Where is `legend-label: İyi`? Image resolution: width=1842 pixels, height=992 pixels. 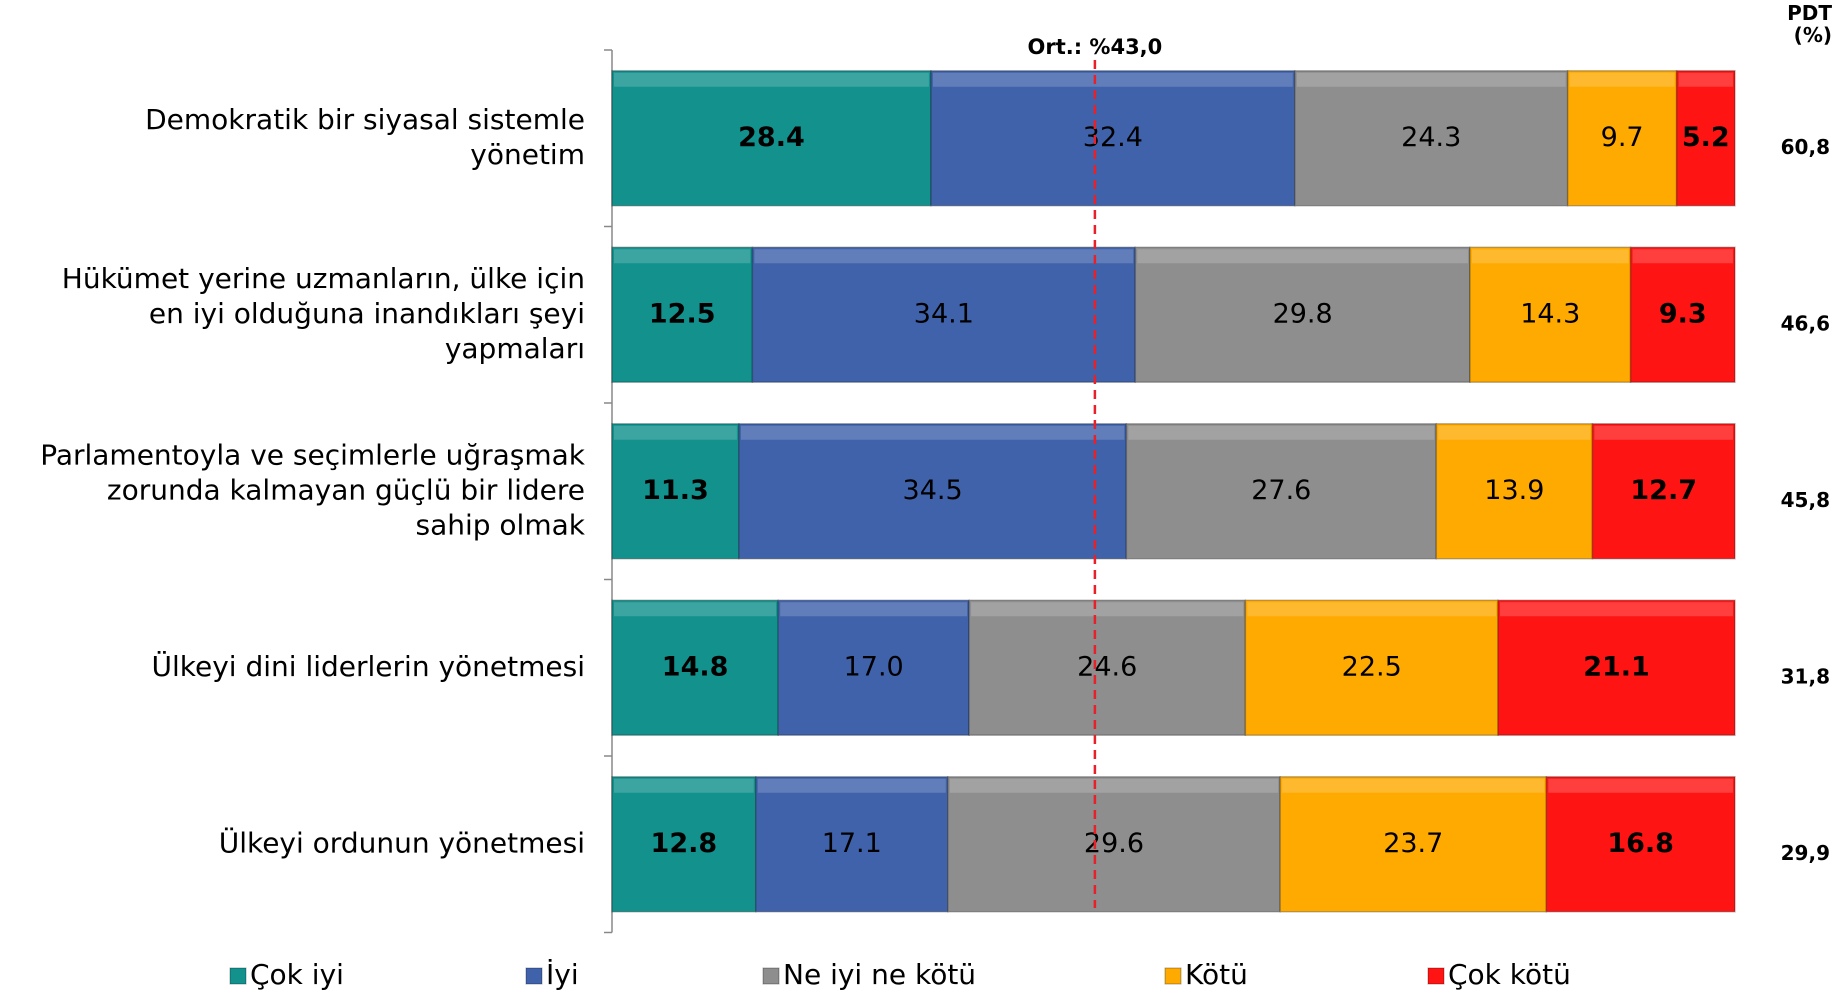
legend-label: İyi is located at coordinates (562, 974).